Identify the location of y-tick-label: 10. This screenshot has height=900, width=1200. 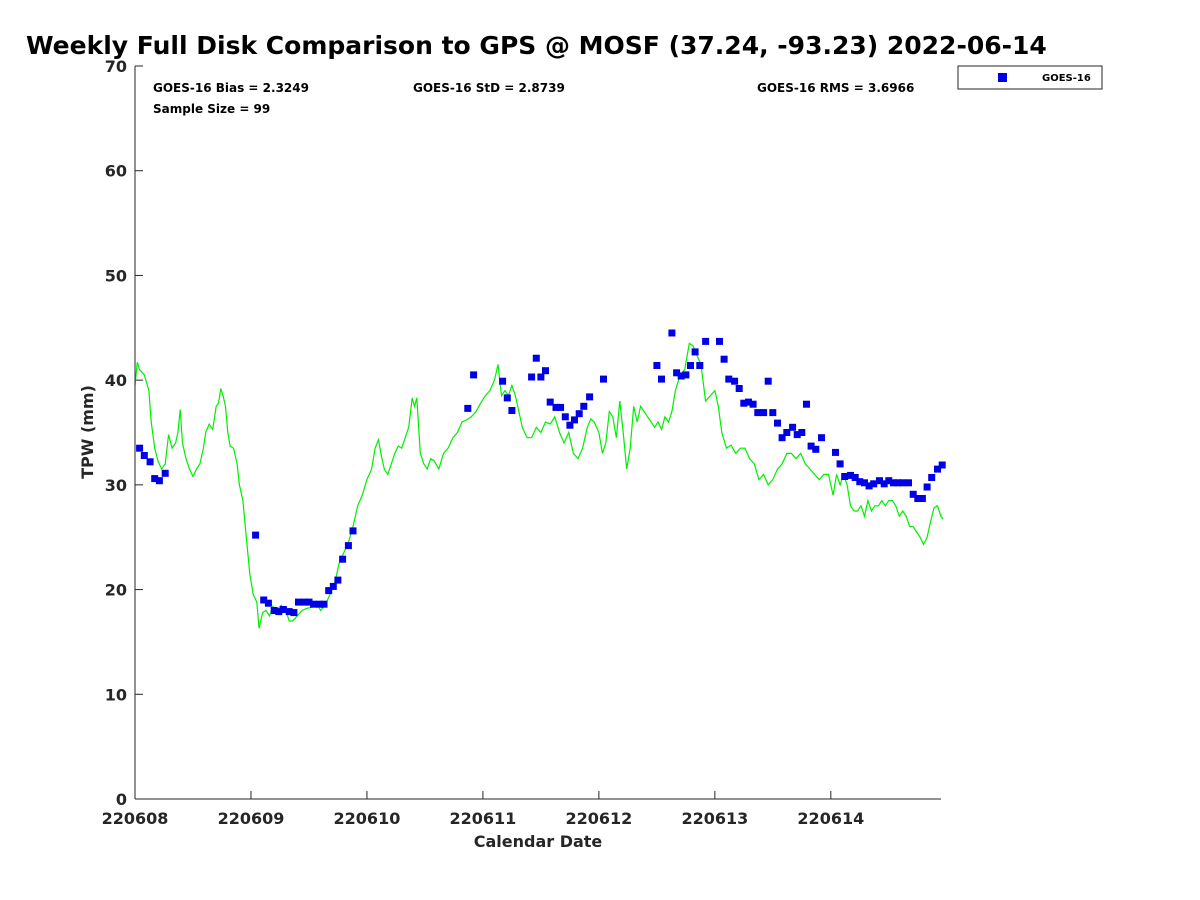
(116, 694).